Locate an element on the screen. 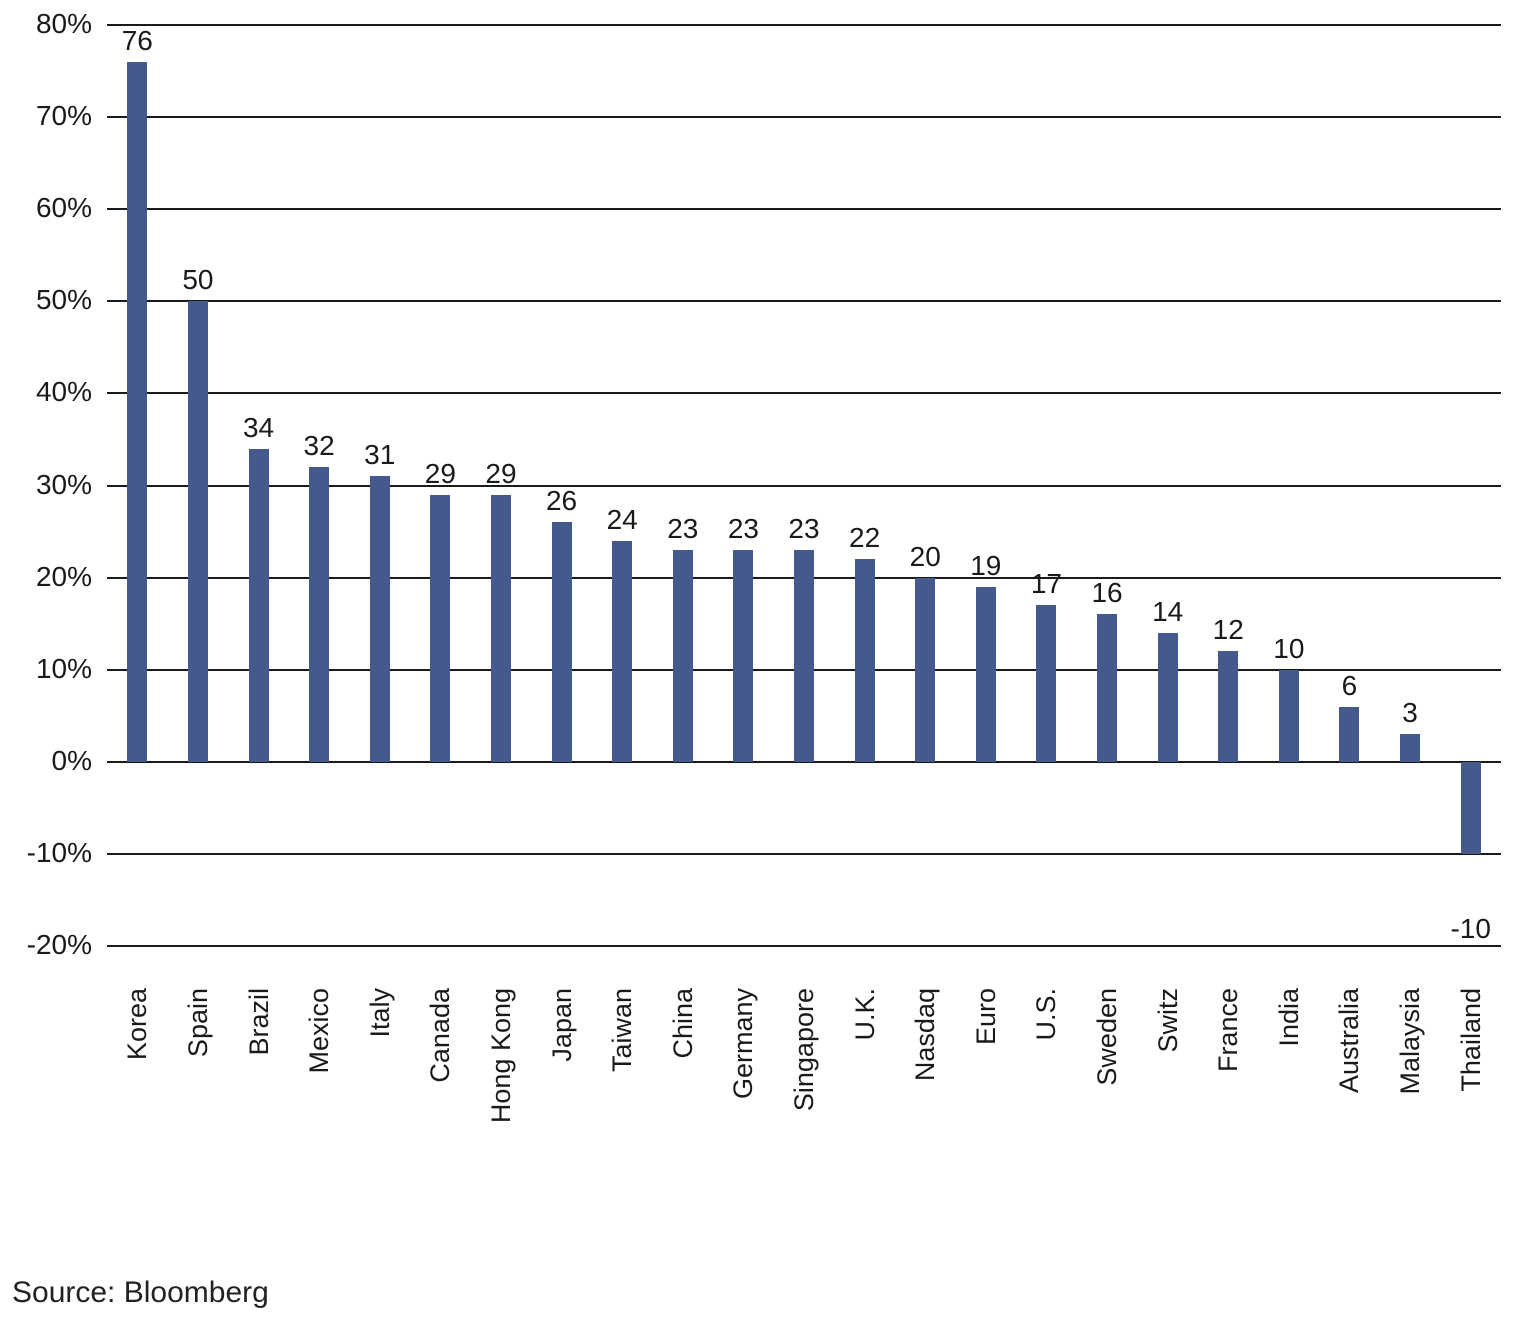  bar-brazil is located at coordinates (258, 605).